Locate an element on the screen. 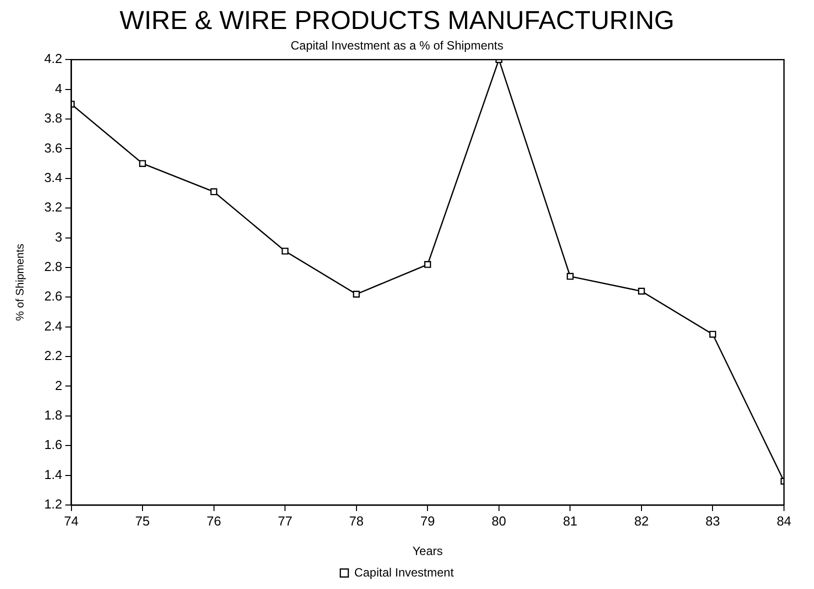 Image resolution: width=814 pixels, height=589 pixels. x-tick-label: 79 is located at coordinates (427, 520).